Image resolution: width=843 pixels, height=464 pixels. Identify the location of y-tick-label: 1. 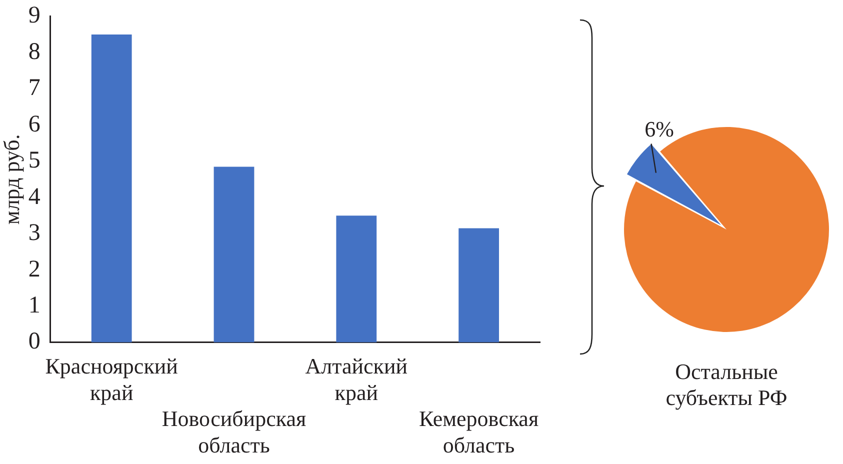
(34, 305).